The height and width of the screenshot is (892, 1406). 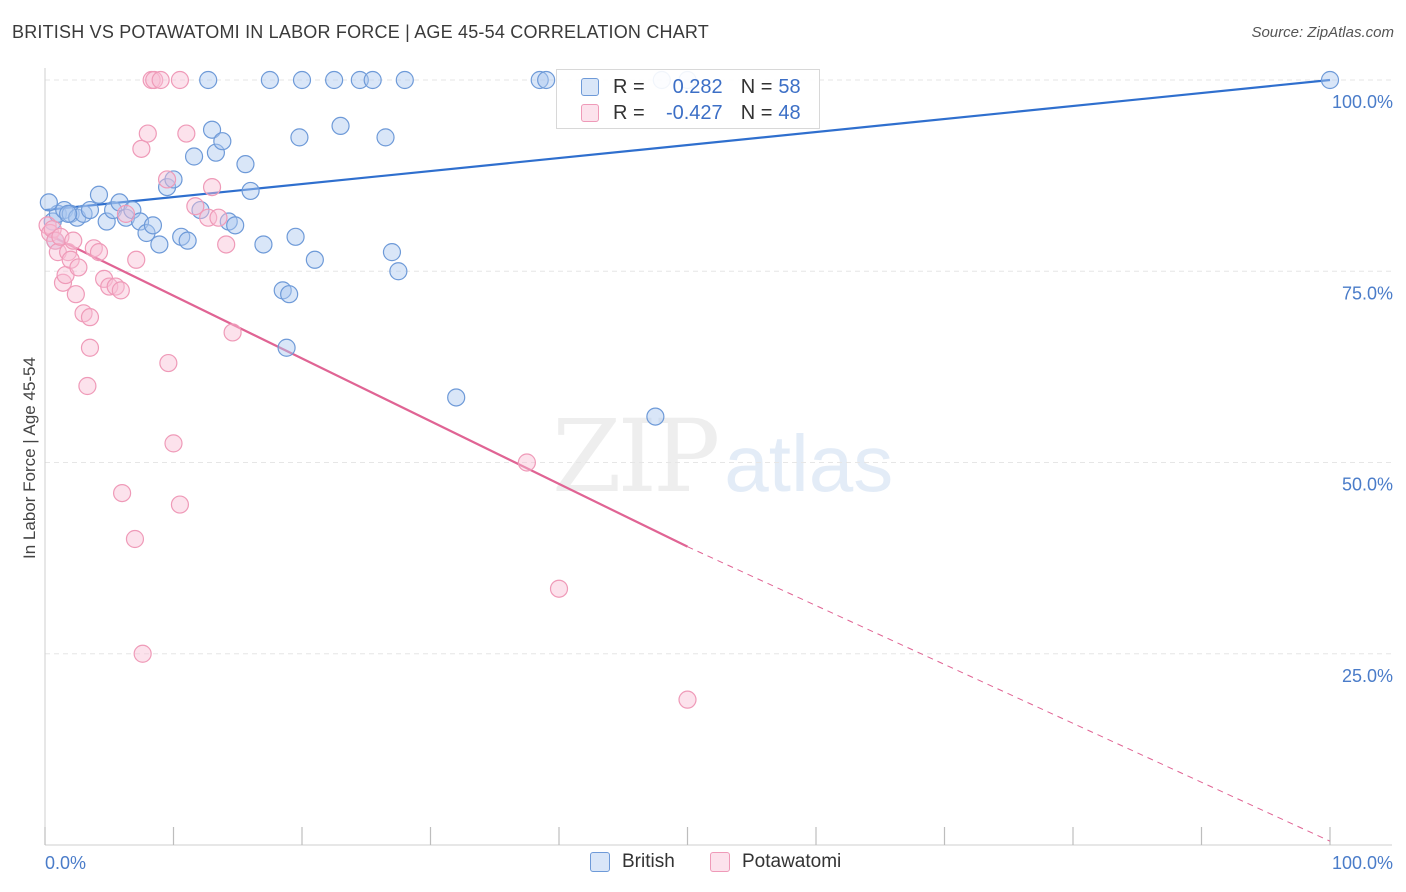 I want to click on y-tick-label: 25.0%, so click(x=1367, y=676).